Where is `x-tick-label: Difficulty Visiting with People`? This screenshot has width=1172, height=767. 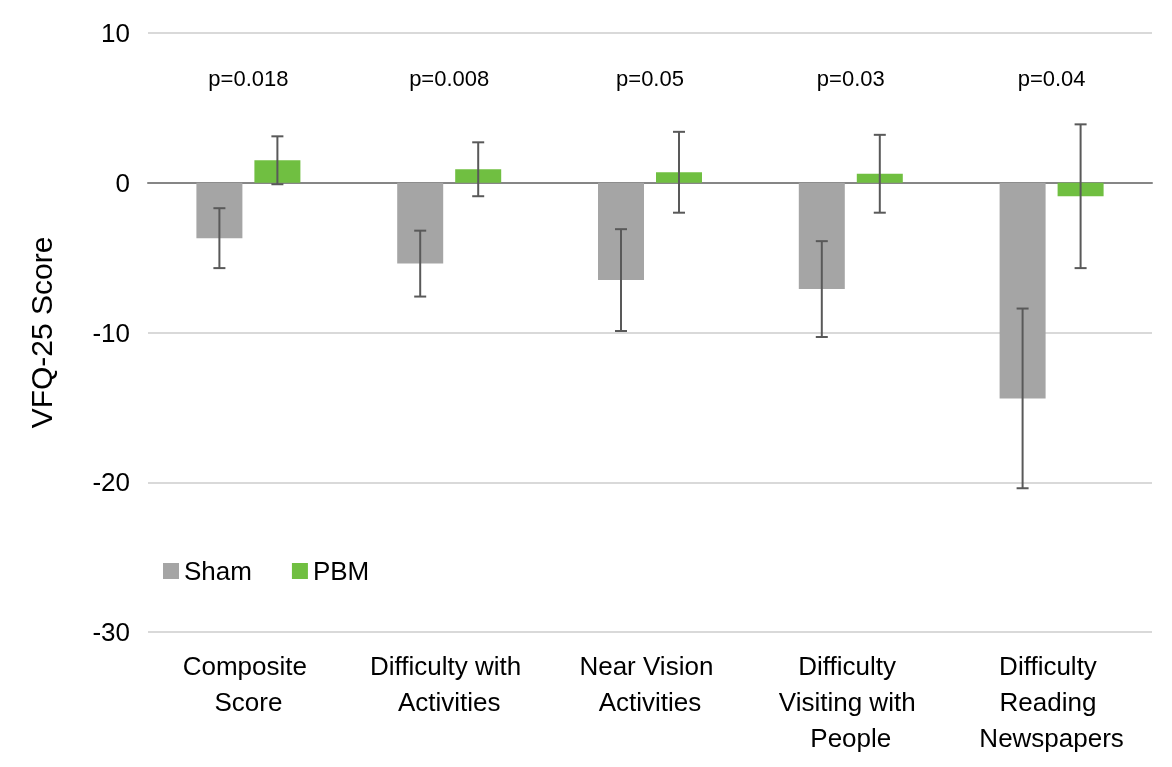
x-tick-label: Difficulty Visiting with People is located at coordinates (850, 702).